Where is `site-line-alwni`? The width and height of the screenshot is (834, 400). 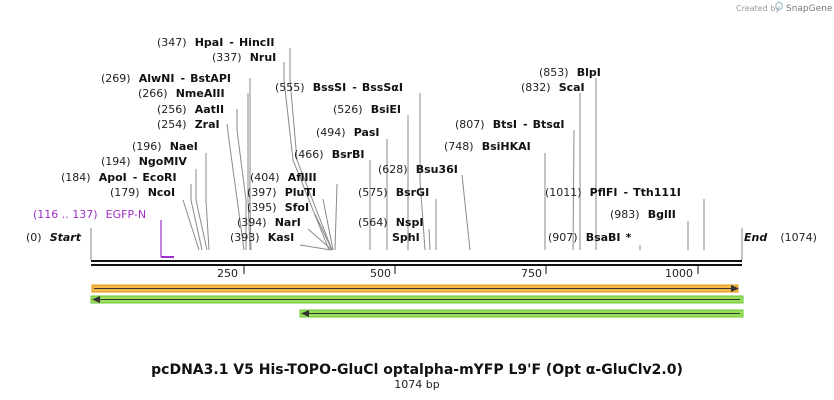
site-line-alwni is located at coordinates (250, 164).